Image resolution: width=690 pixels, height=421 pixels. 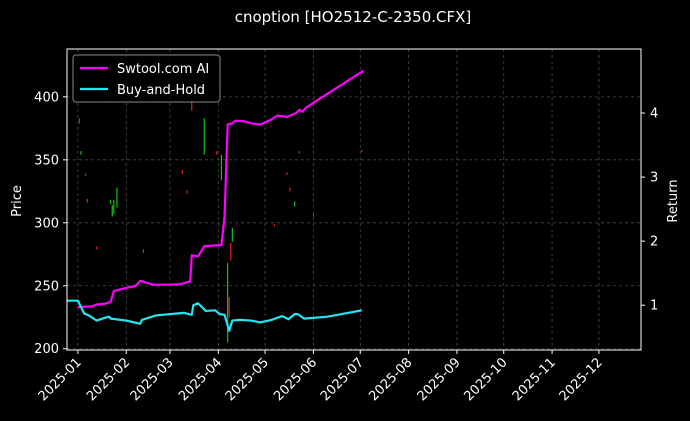 I want to click on chart-title: cnoption [HO2512-C-2350.CFX], so click(x=353, y=17).